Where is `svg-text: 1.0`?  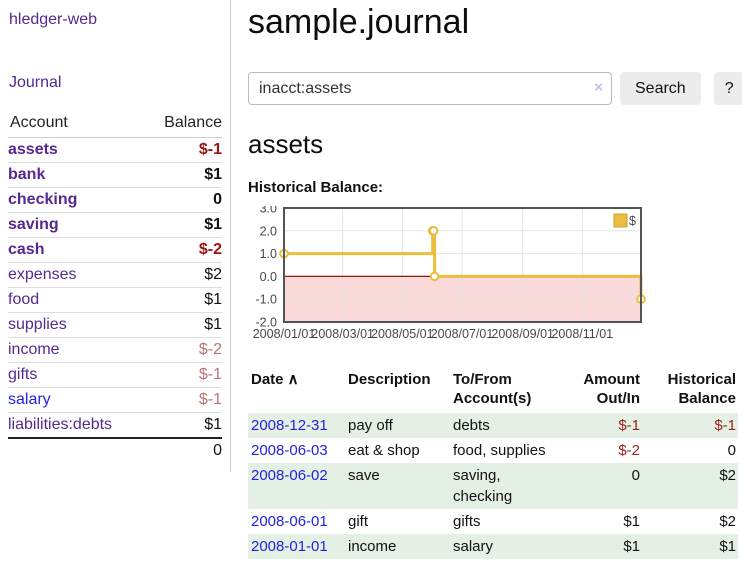 svg-text: 1.0 is located at coordinates (268, 254).